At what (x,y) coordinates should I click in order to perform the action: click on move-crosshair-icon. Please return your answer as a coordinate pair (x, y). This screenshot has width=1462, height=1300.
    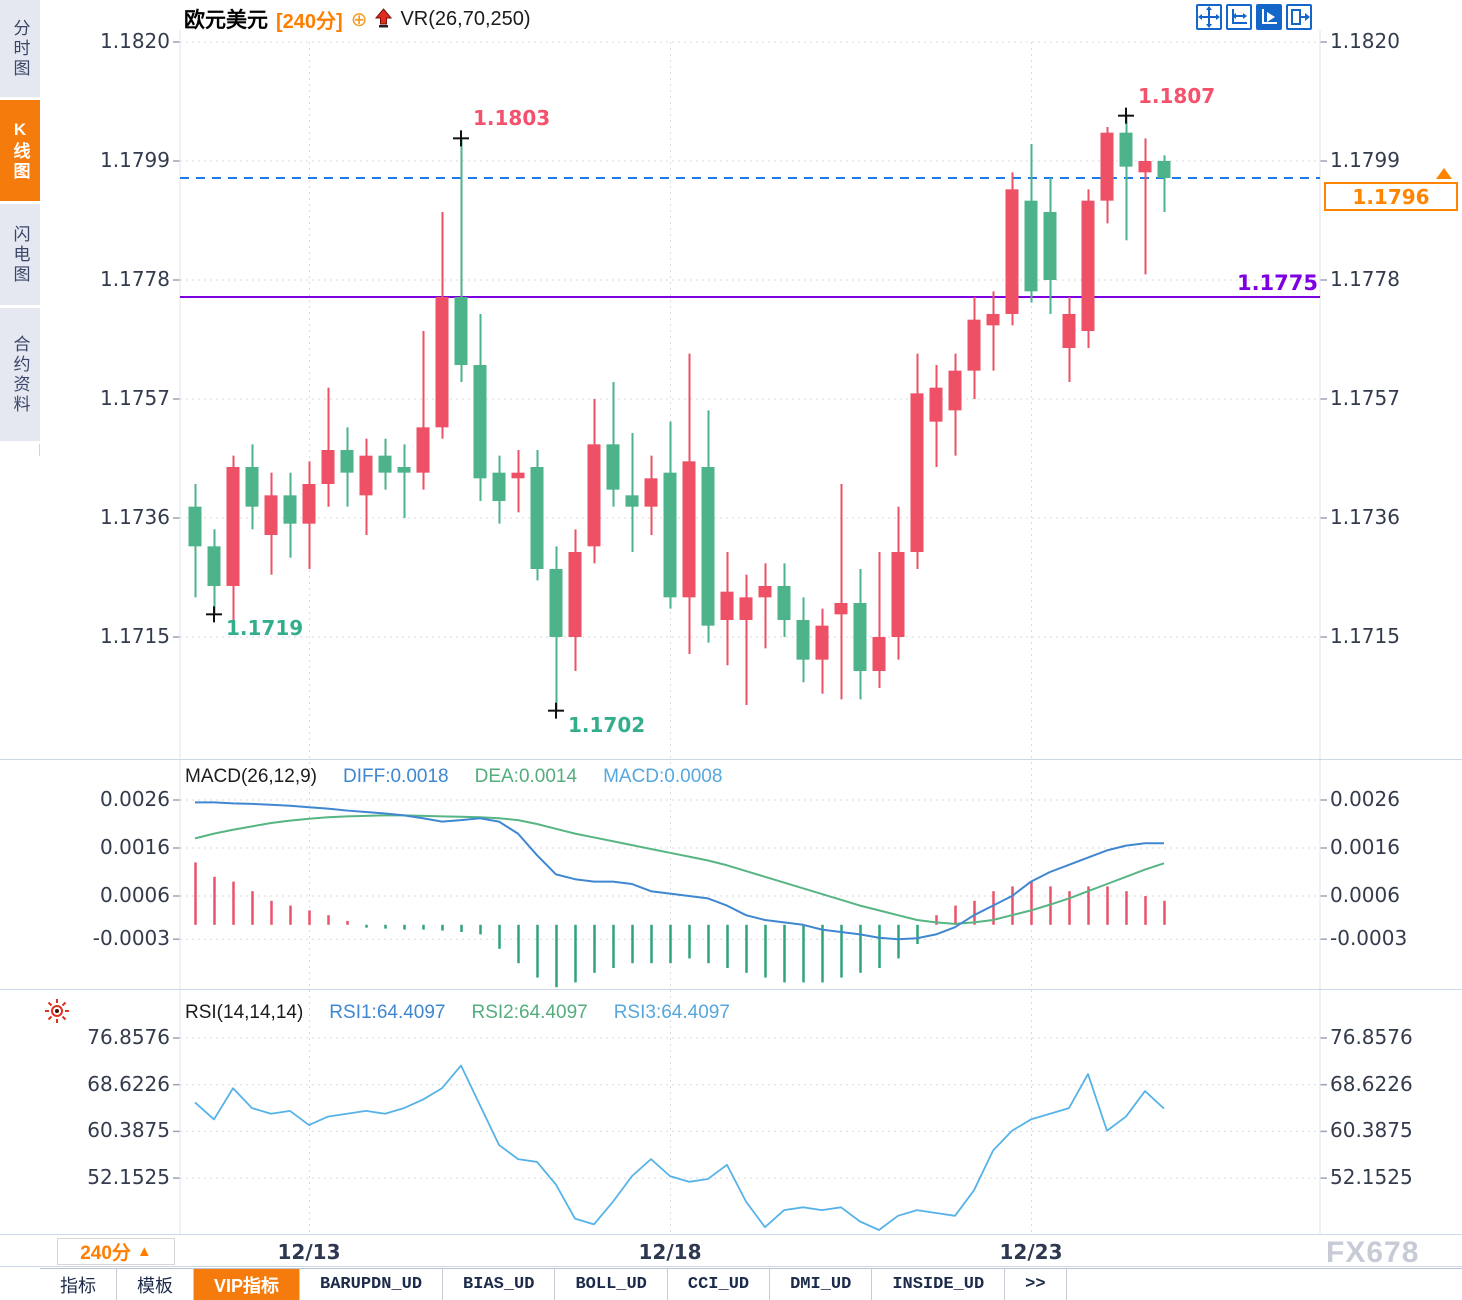
    Looking at the image, I should click on (1209, 17).